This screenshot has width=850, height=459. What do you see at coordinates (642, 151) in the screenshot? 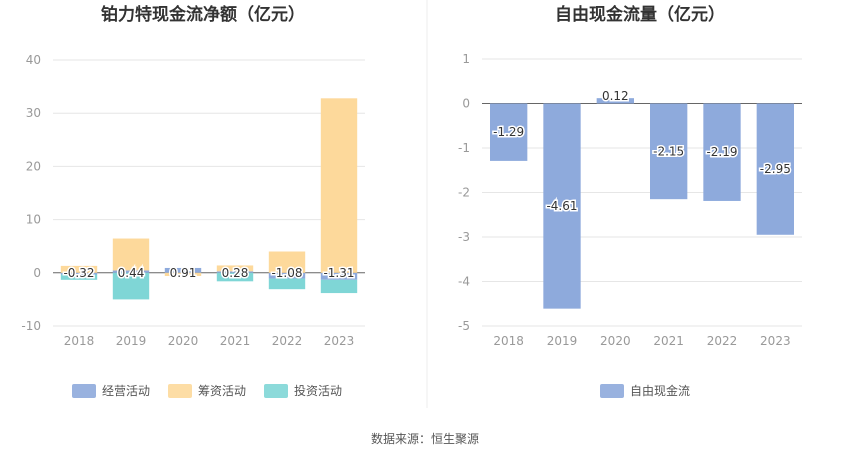
I see `right-data-labels: -1.29 -4.61 0.12 -2.15 -2.19 -2.95` at bounding box center [642, 151].